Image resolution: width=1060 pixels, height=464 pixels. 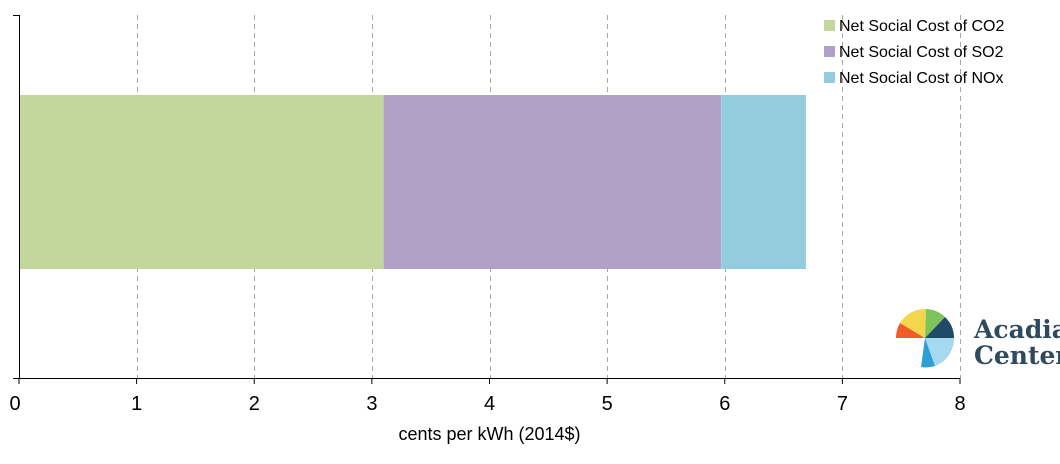 What do you see at coordinates (842, 404) in the screenshot?
I see `x-tick-label: 7` at bounding box center [842, 404].